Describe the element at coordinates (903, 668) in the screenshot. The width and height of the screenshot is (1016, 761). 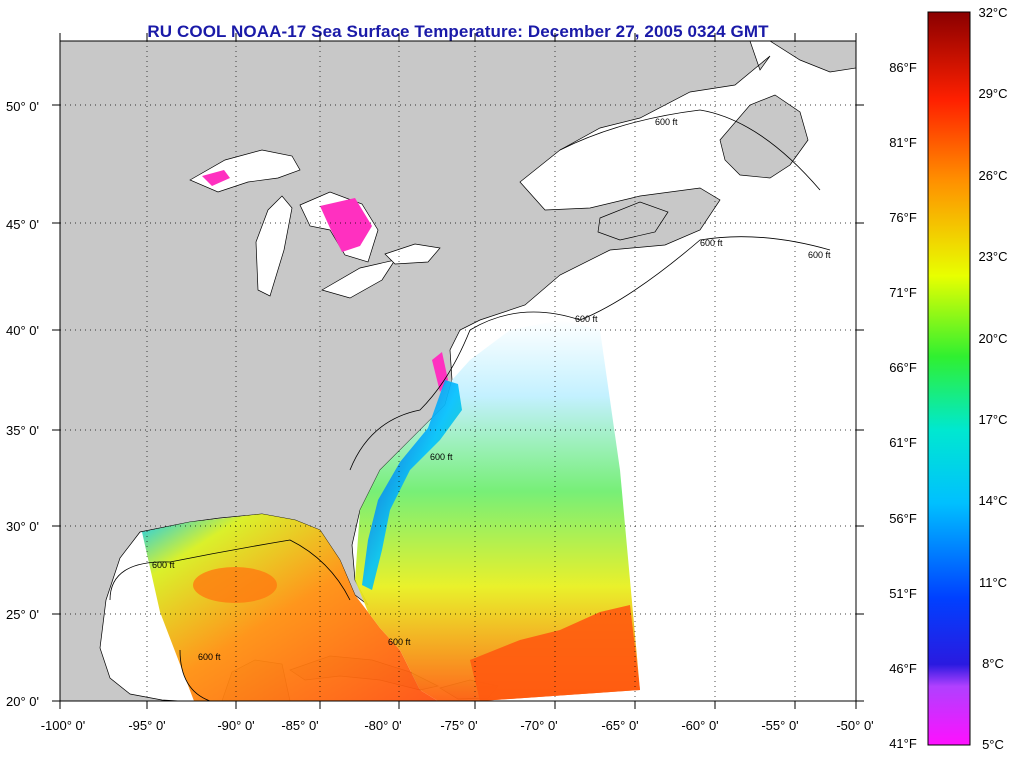
I see `fahrenheit-label: 46°F` at that location.